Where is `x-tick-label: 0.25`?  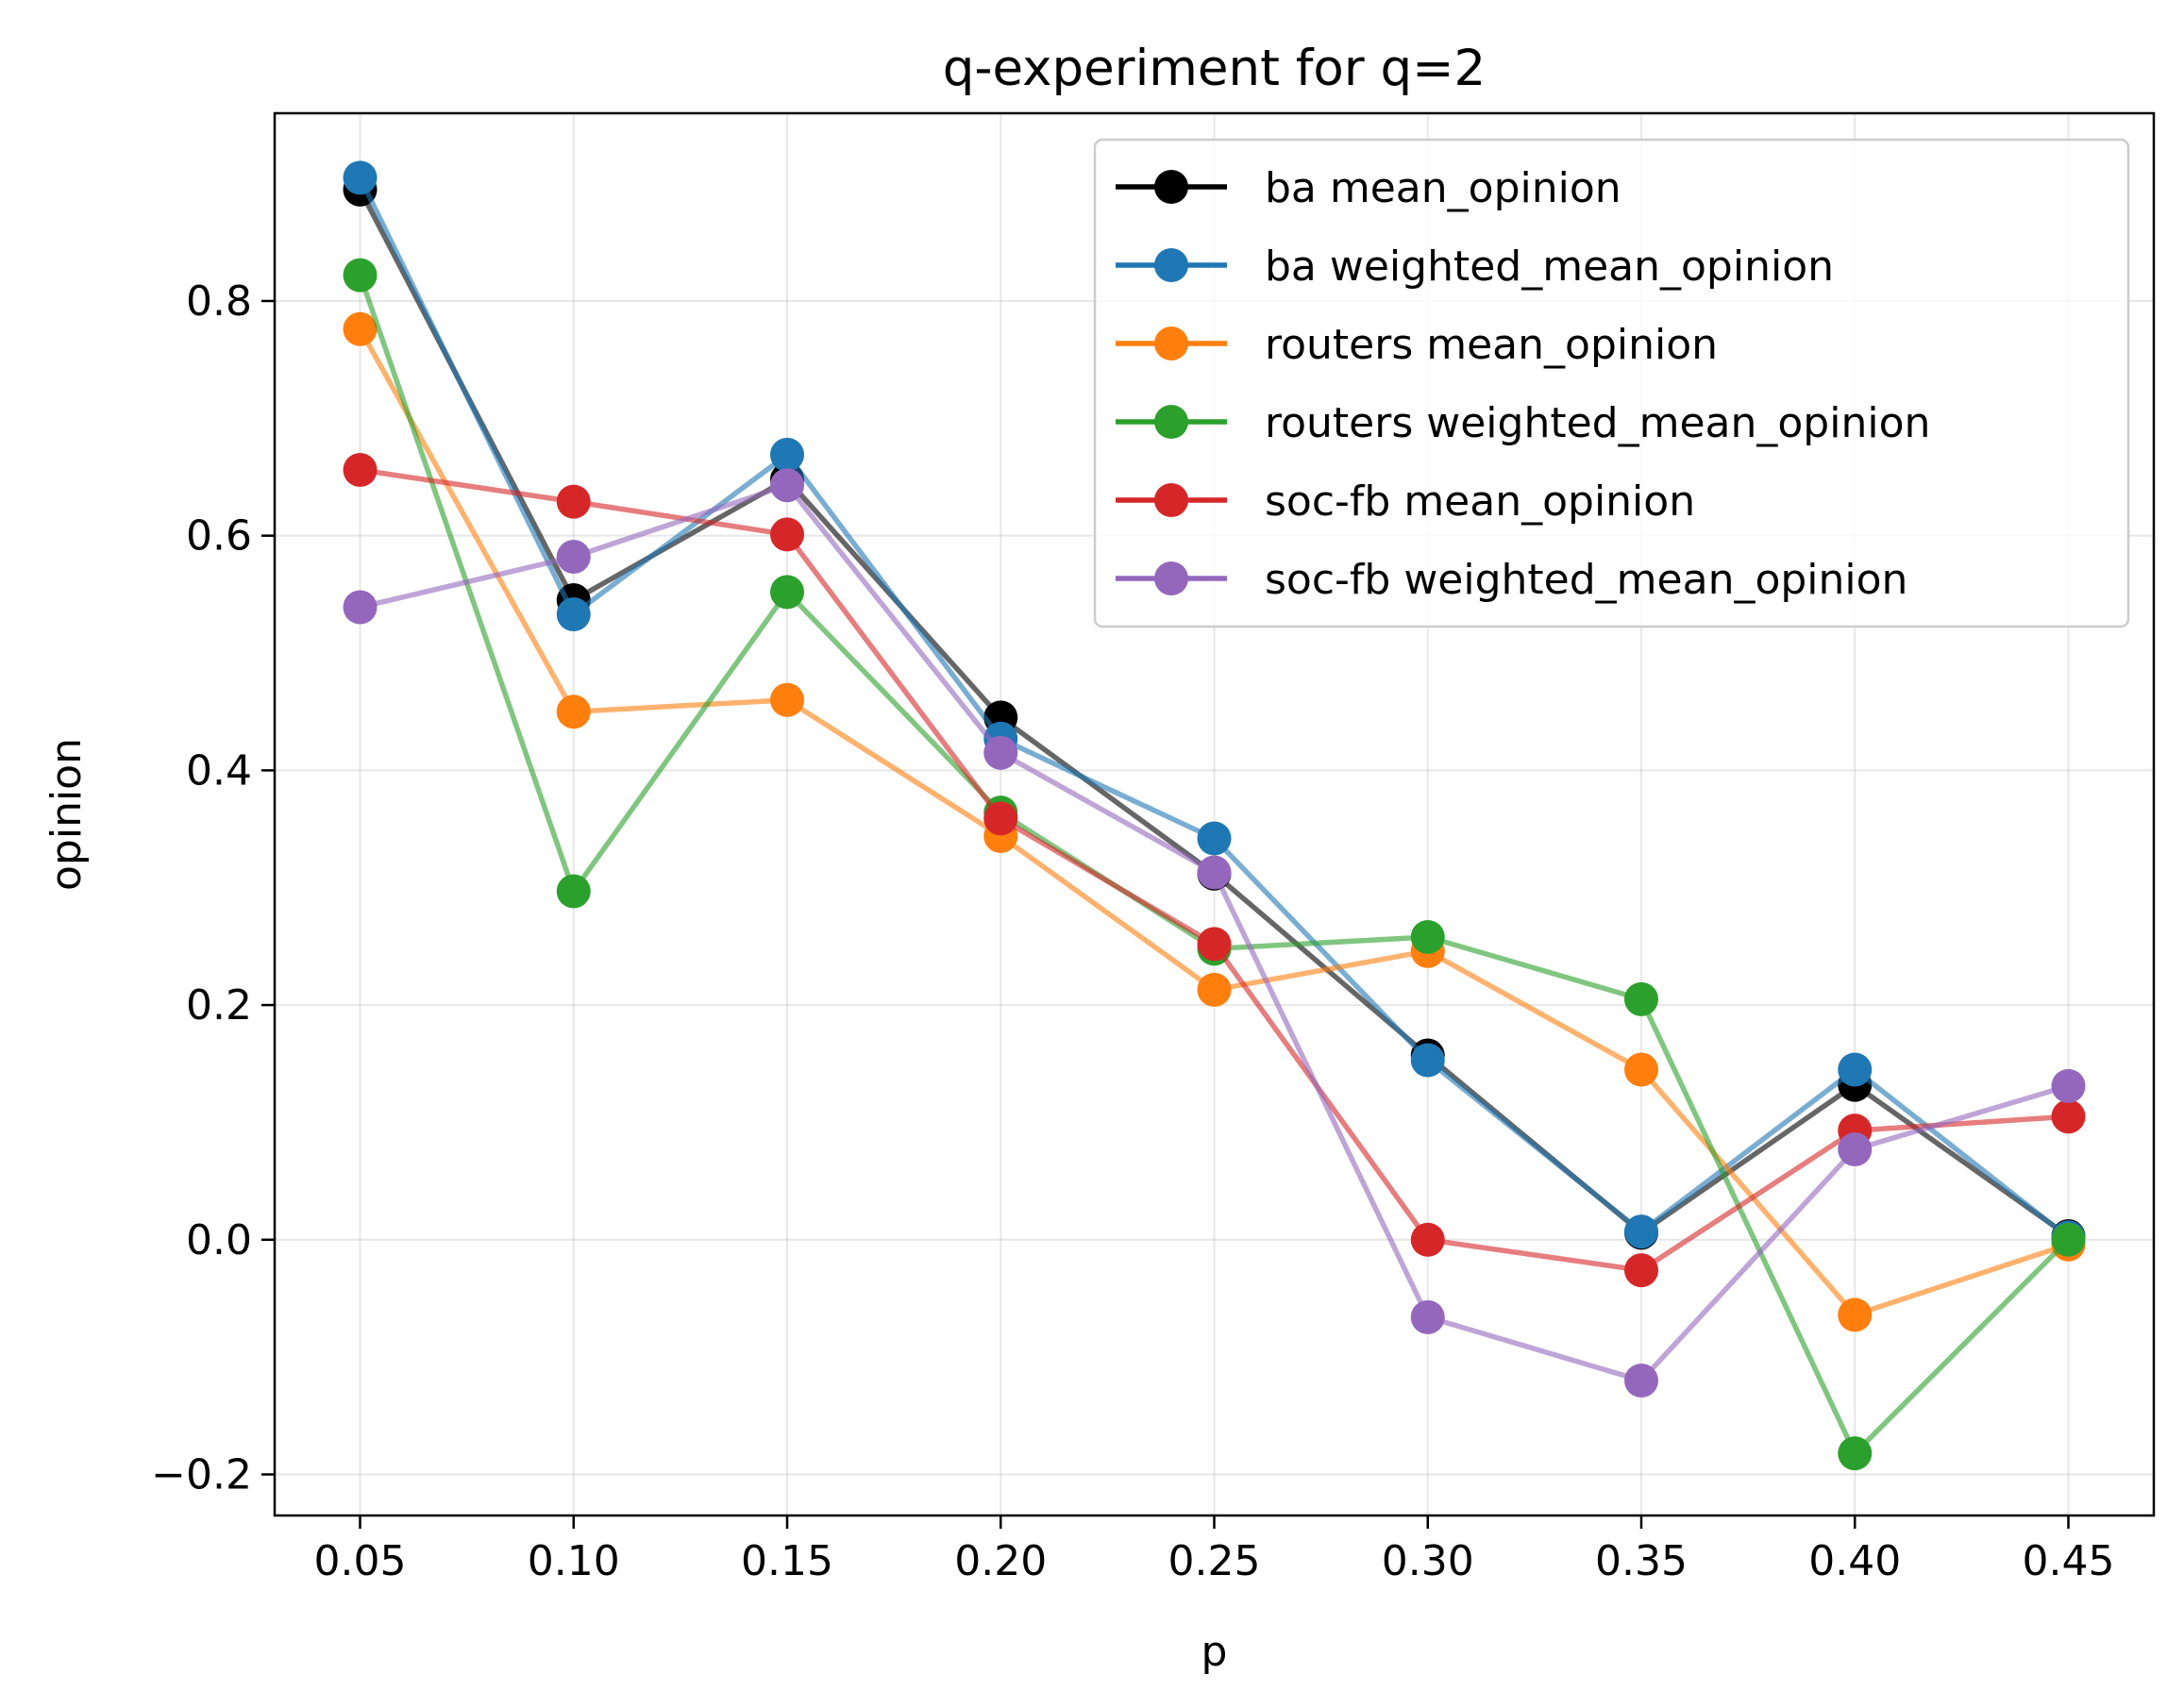
x-tick-label: 0.25 is located at coordinates (1214, 1561).